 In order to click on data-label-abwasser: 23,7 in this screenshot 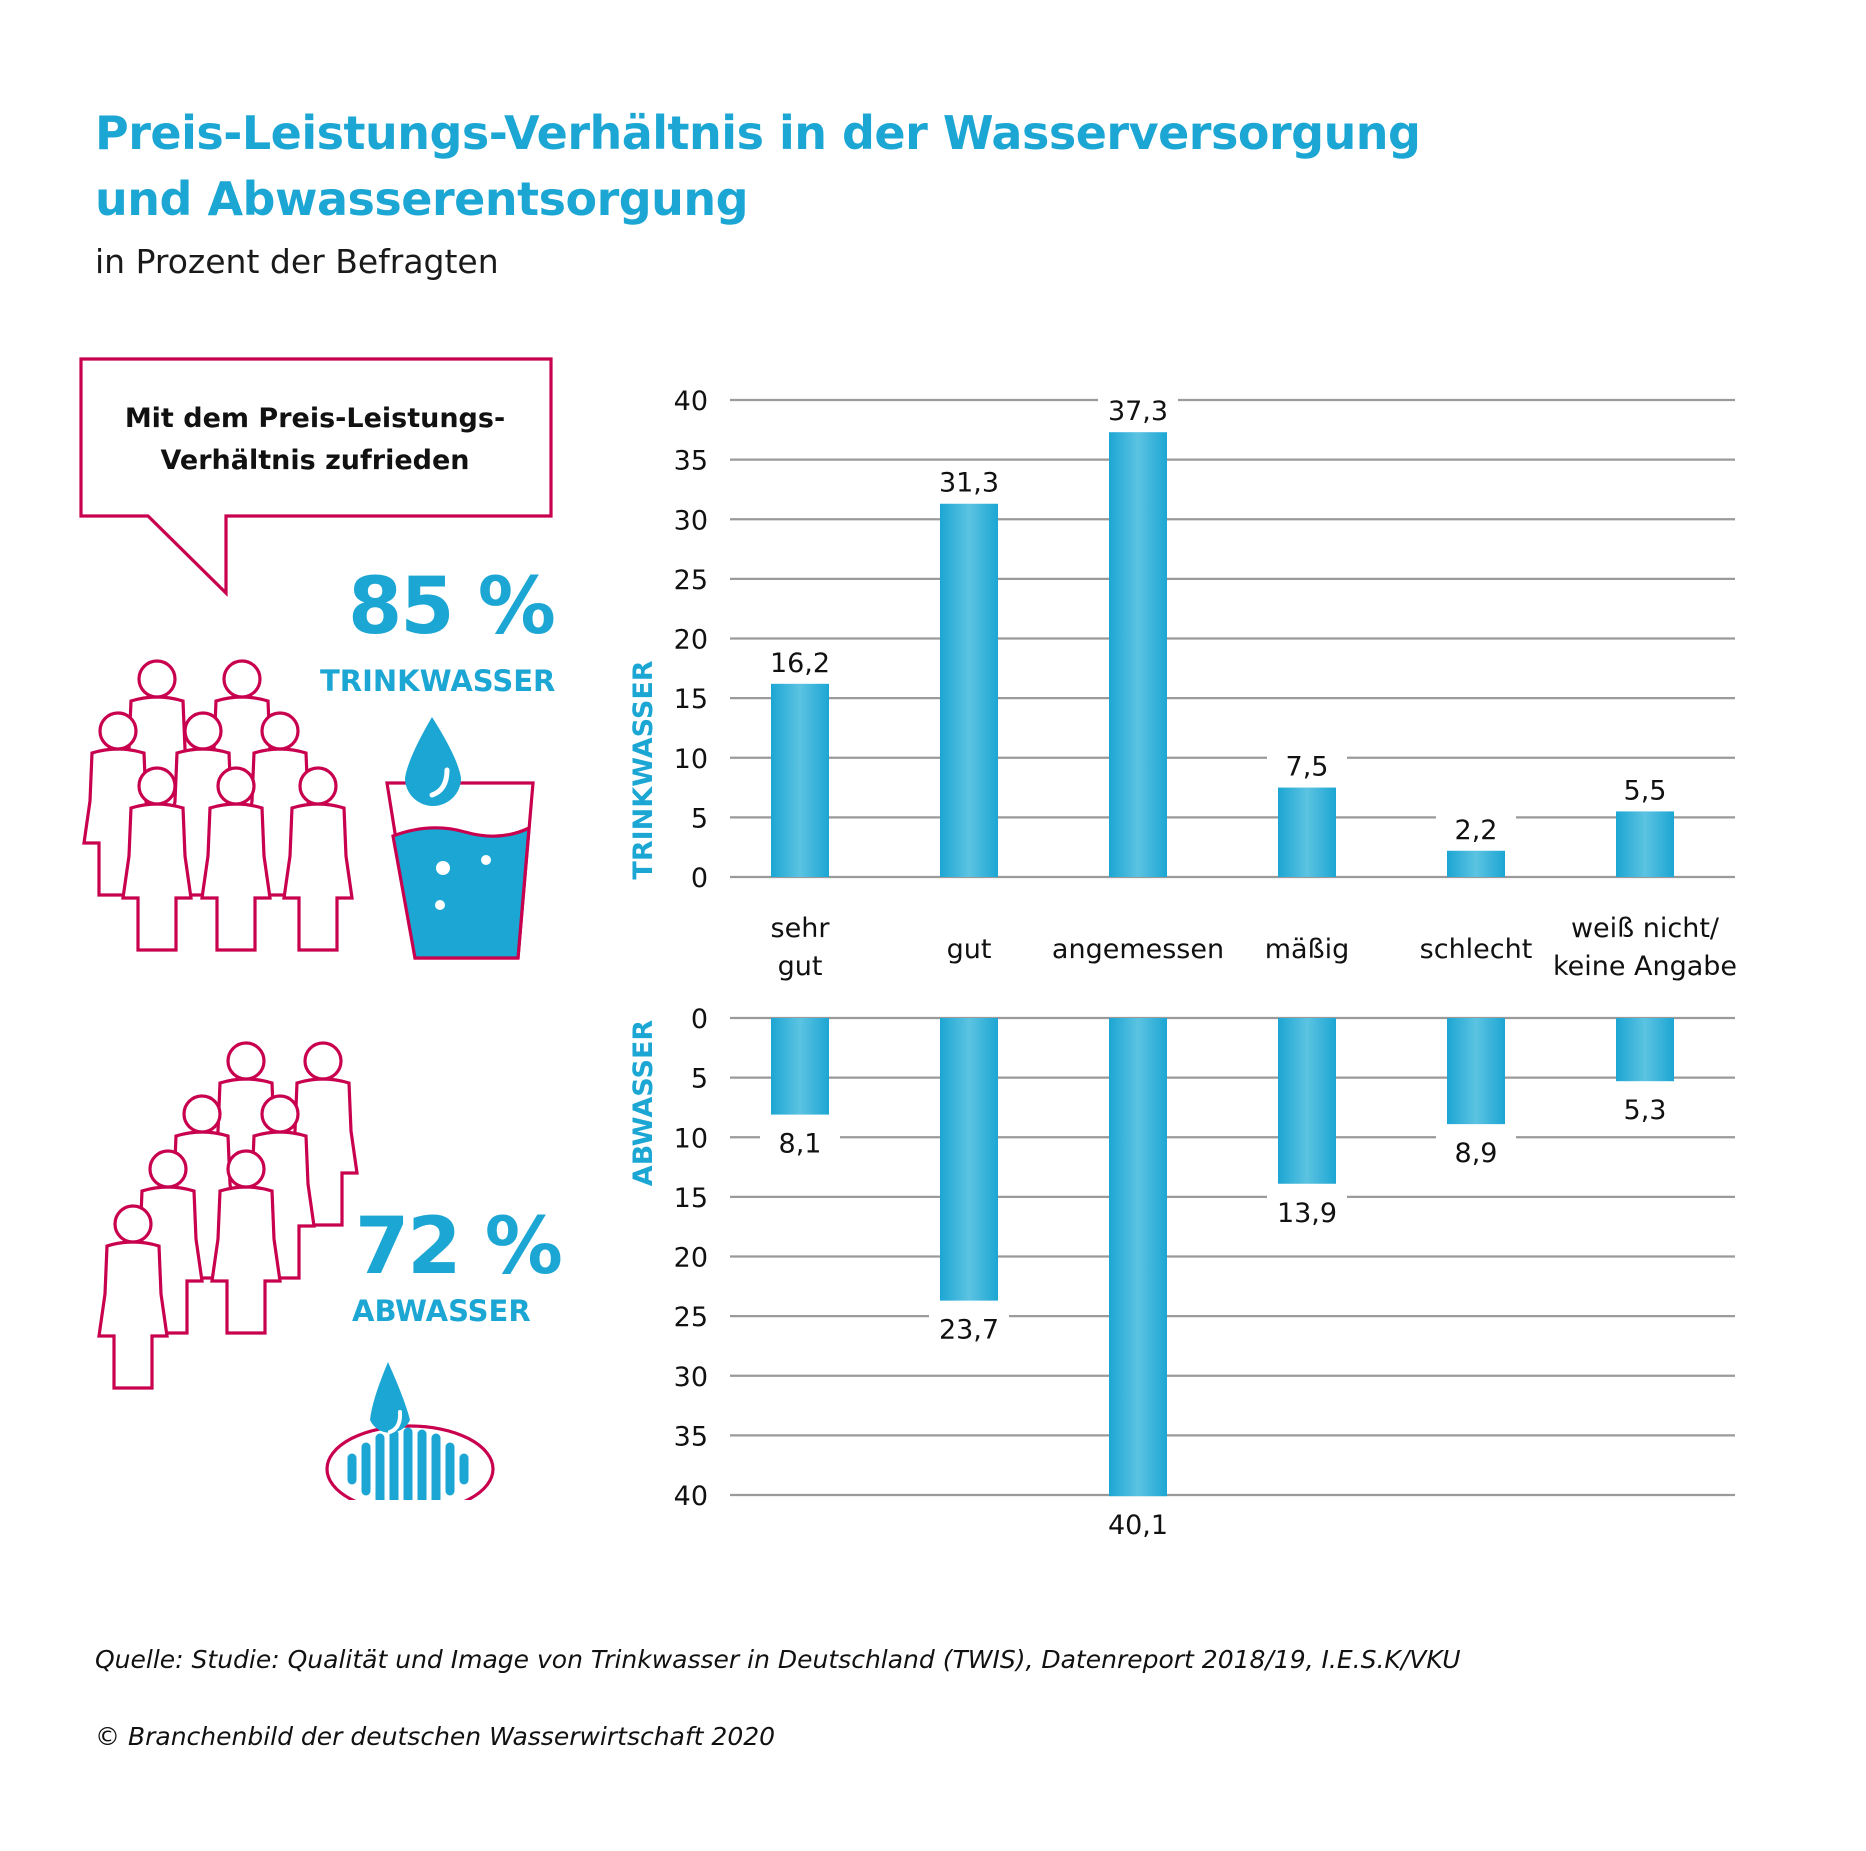, I will do `click(969, 1330)`.